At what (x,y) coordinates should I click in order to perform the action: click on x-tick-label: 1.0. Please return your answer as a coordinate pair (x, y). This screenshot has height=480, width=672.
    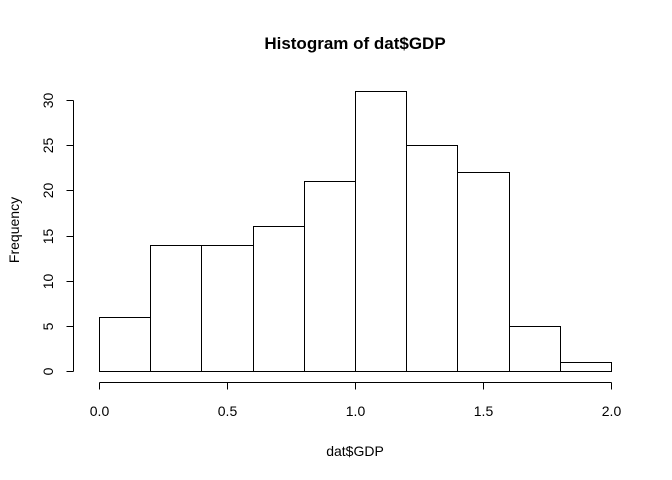
    Looking at the image, I should click on (356, 411).